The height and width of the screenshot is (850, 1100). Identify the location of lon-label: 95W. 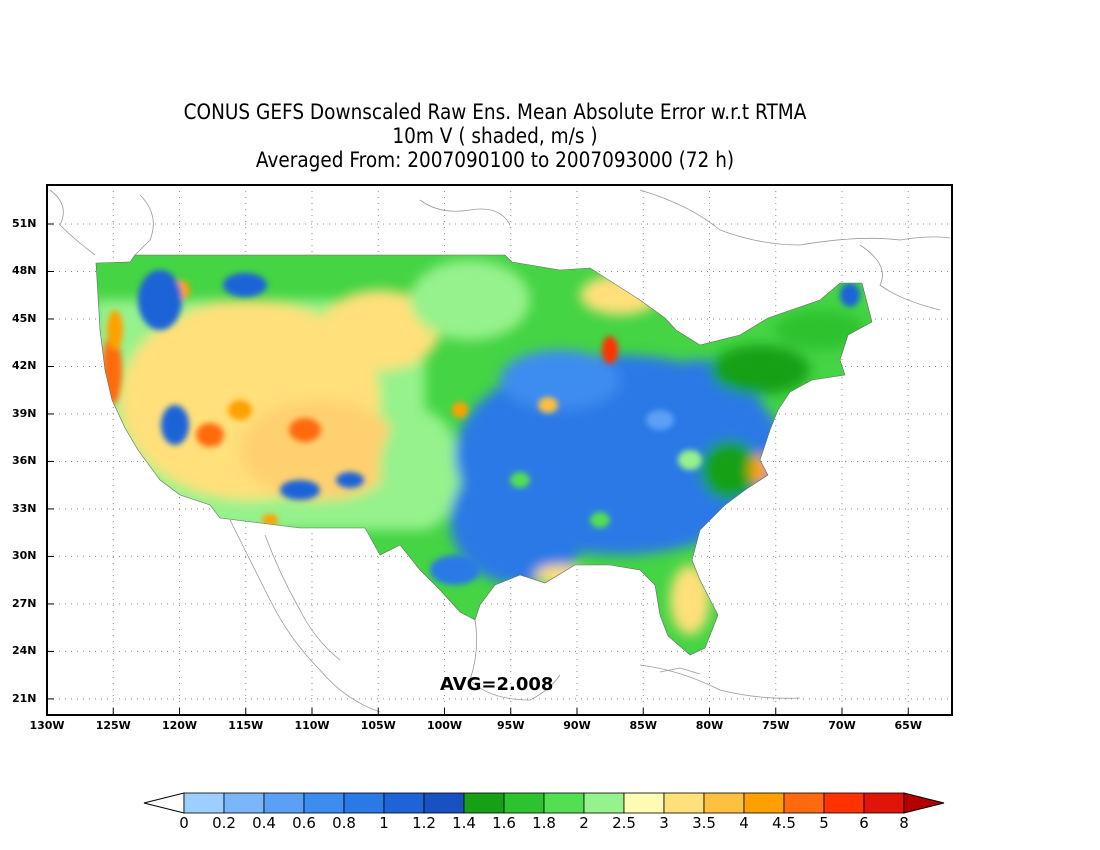
(511, 725).